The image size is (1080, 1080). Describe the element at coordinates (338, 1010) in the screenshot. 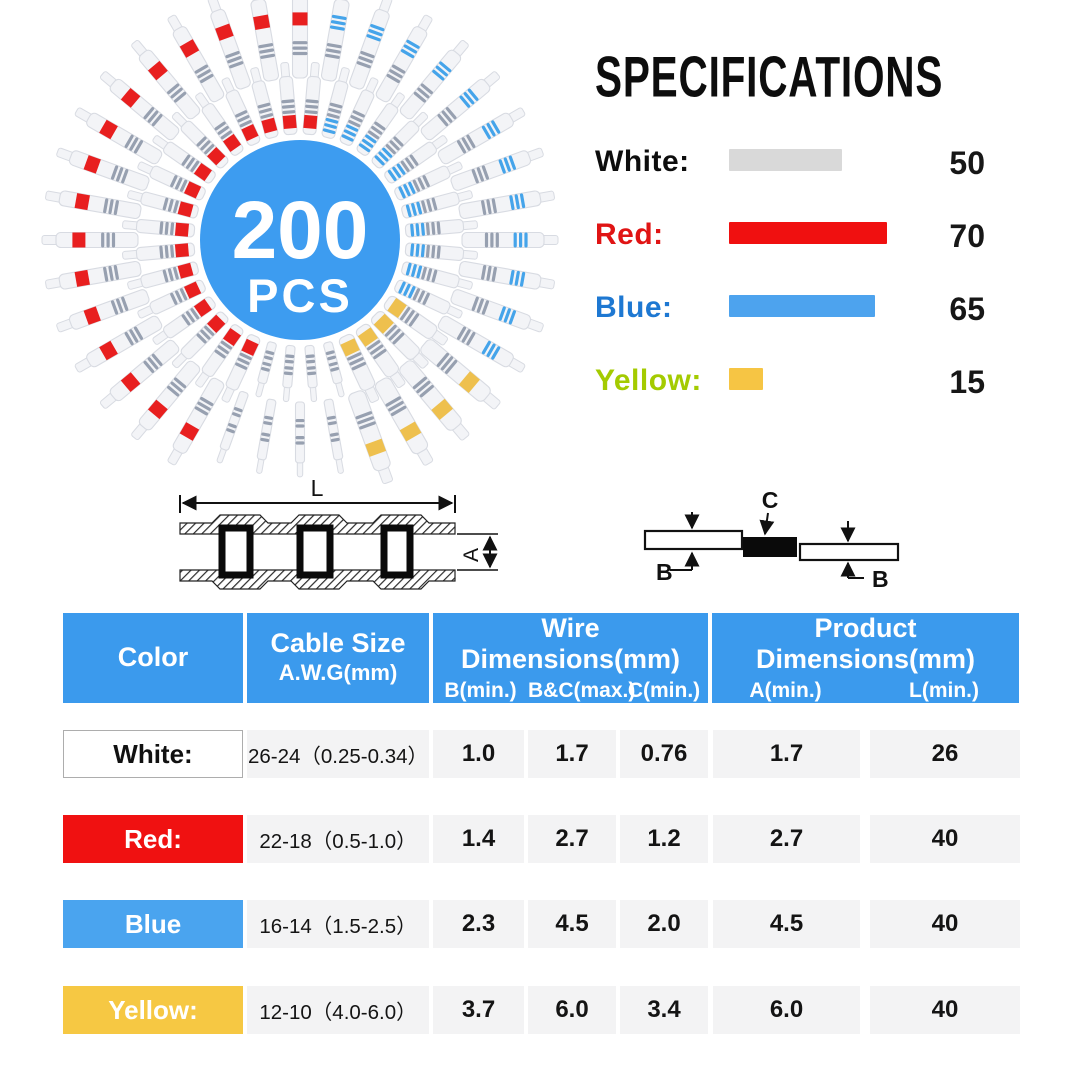

I see `cell-cable-size: 12-10（4.0-6.0）` at that location.